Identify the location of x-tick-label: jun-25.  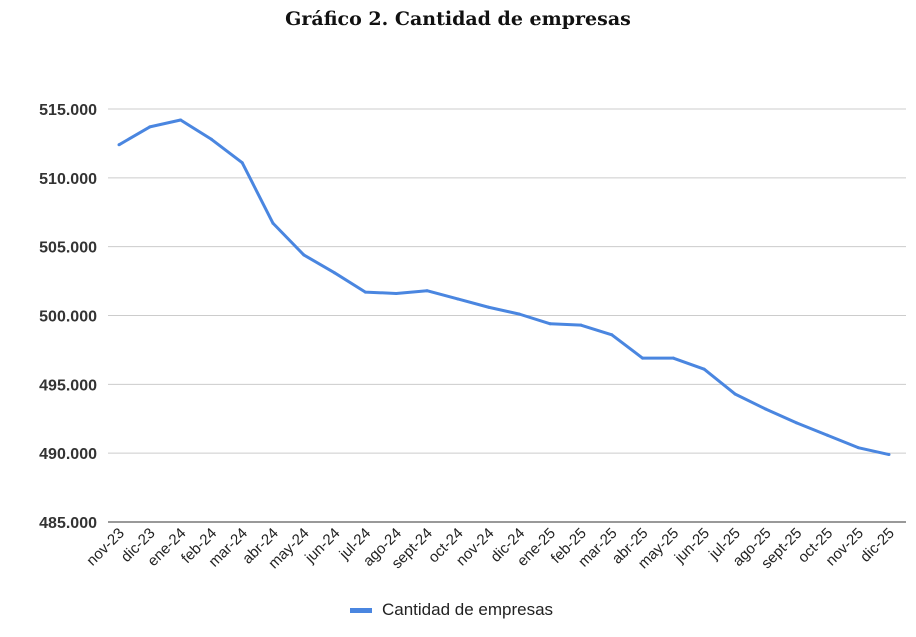
(692, 546).